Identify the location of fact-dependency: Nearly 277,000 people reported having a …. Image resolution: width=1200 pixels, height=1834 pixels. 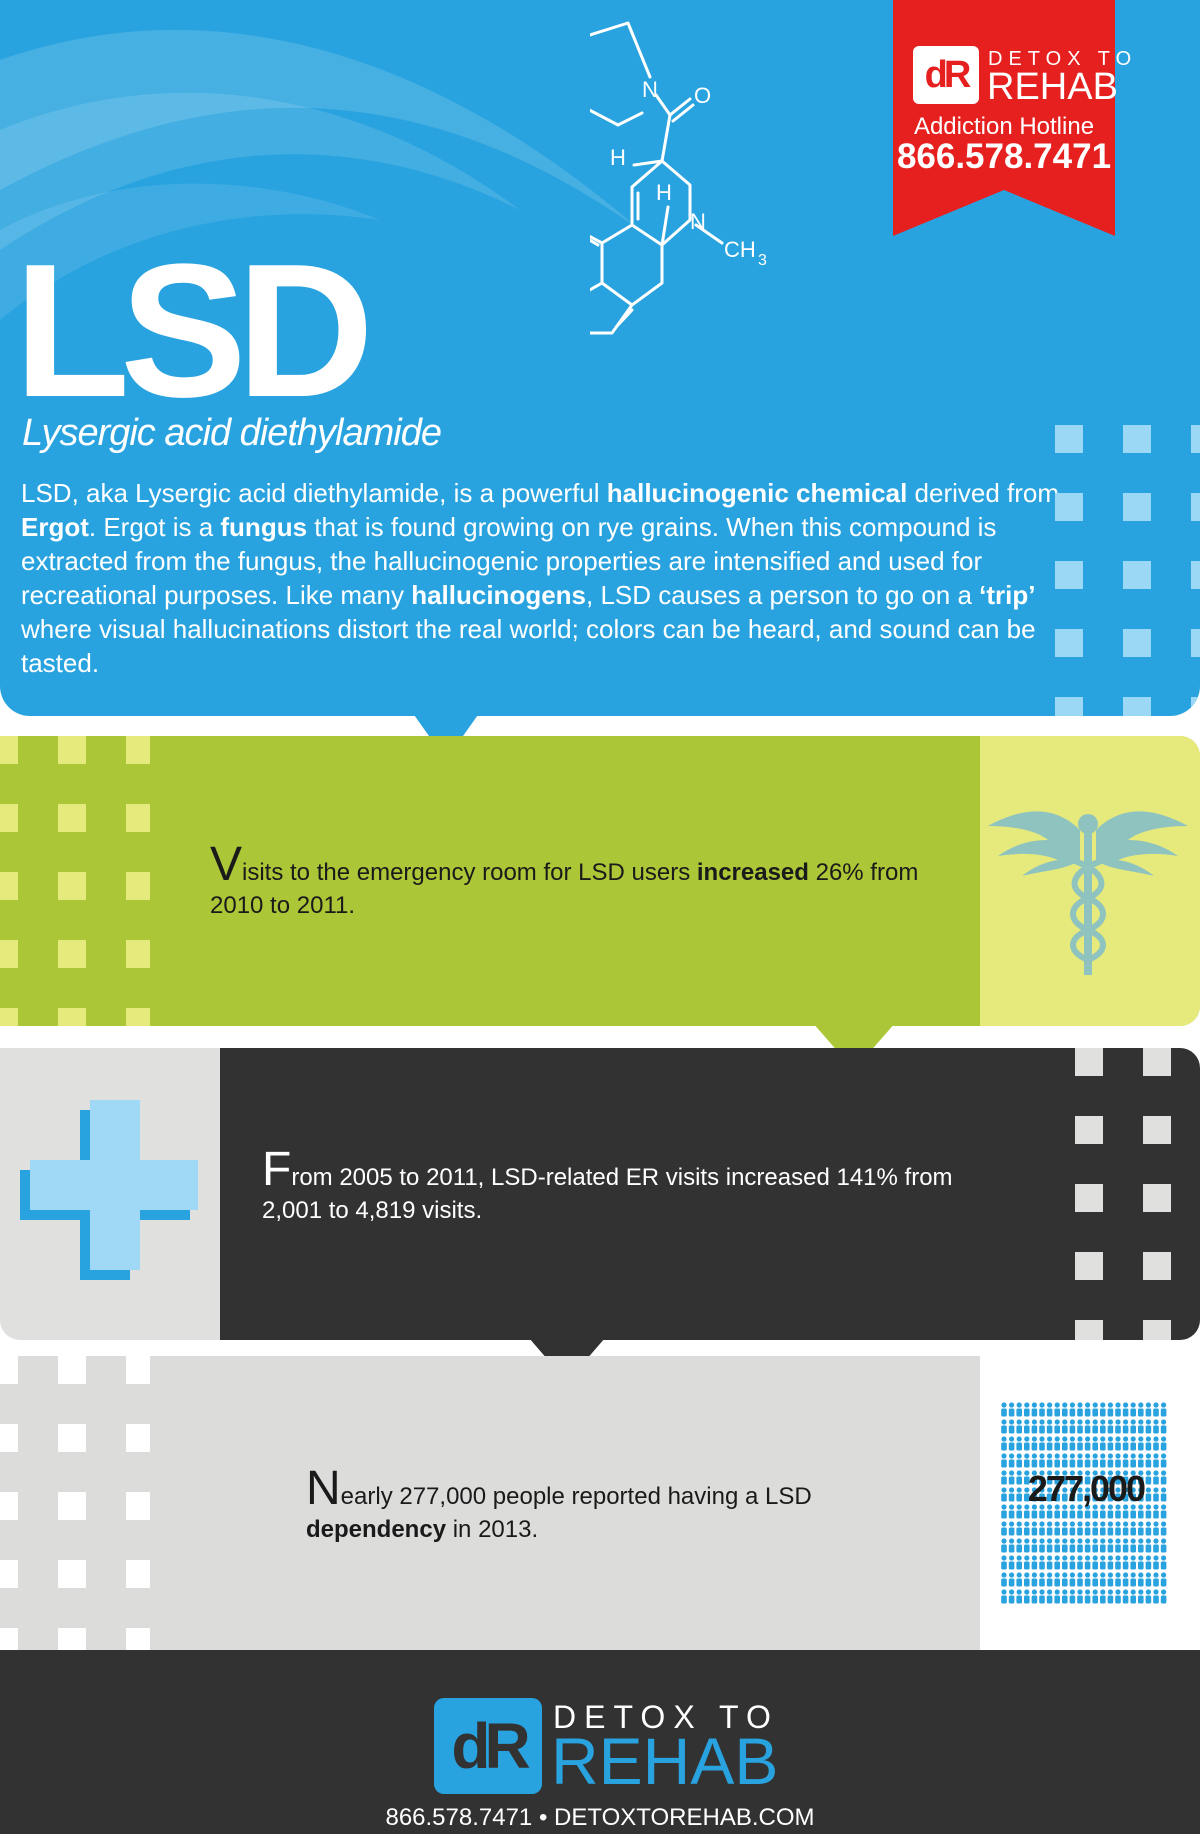
(616, 1505).